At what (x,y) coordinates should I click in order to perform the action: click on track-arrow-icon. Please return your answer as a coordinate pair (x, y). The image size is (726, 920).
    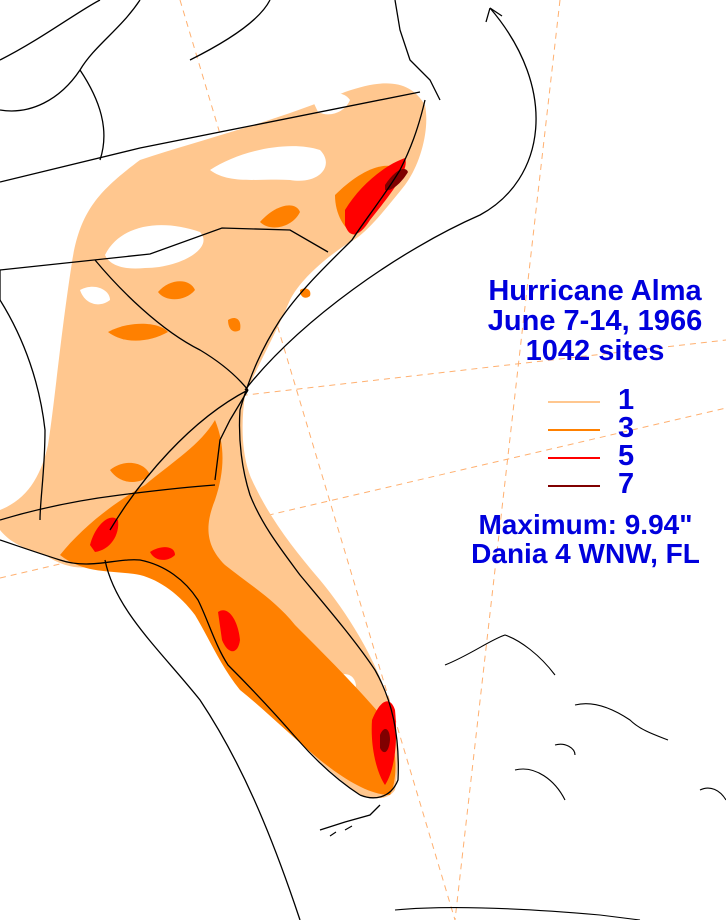
    Looking at the image, I should click on (494, 15).